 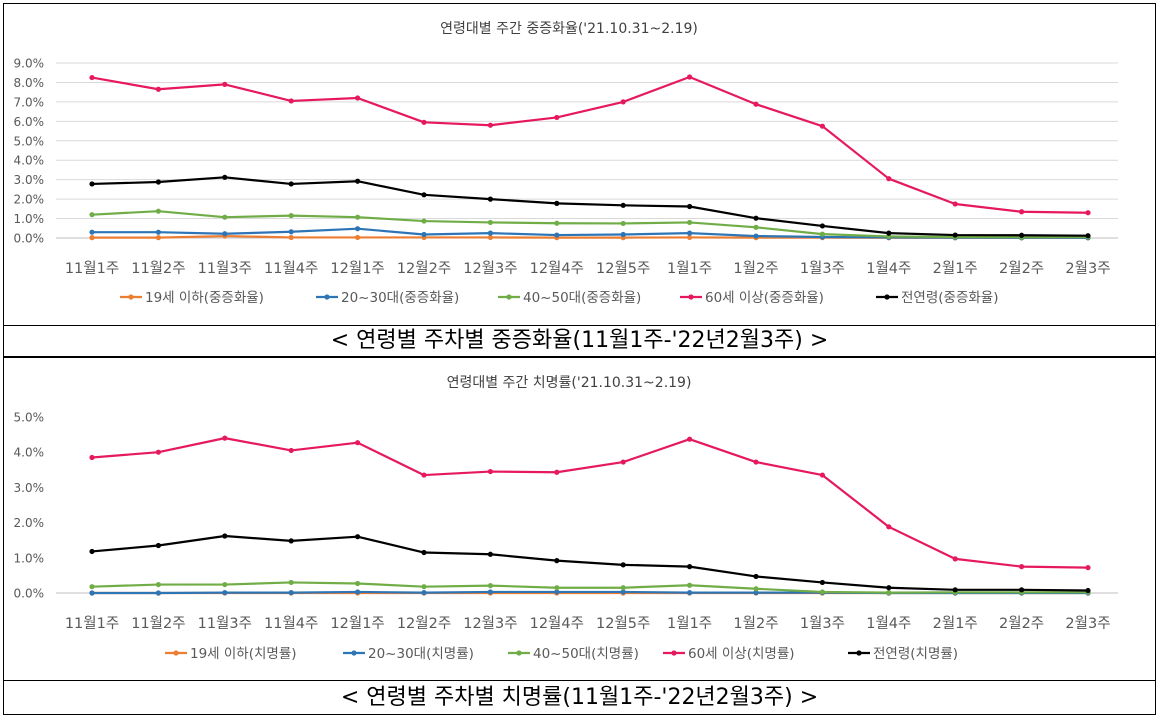 I want to click on y-tick-label: 1.0%, so click(x=29, y=558).